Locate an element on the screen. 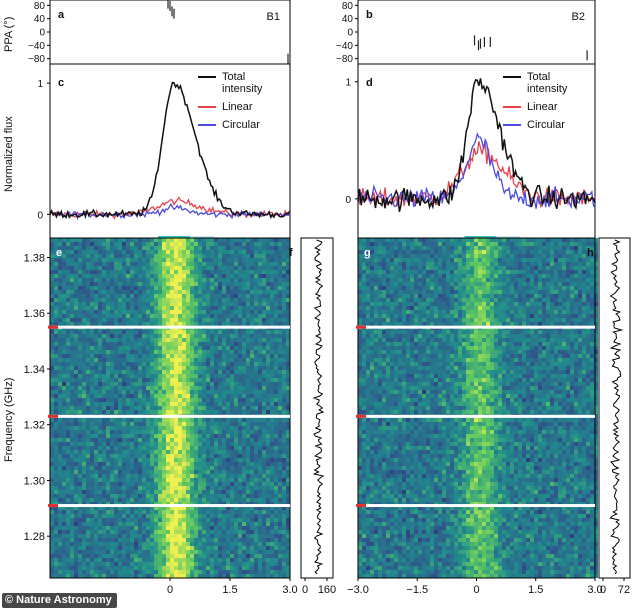  time-xtick-label: −1.5 is located at coordinates (417, 590).